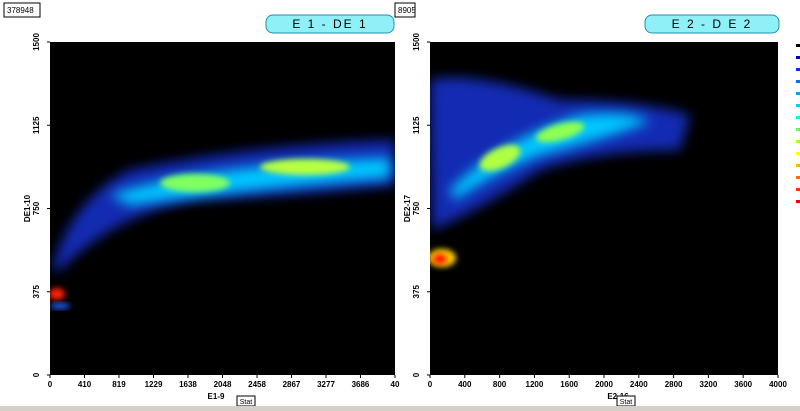 This screenshot has height=411, width=800. I want to click on title: E 1 - DE 1, so click(329, 24).